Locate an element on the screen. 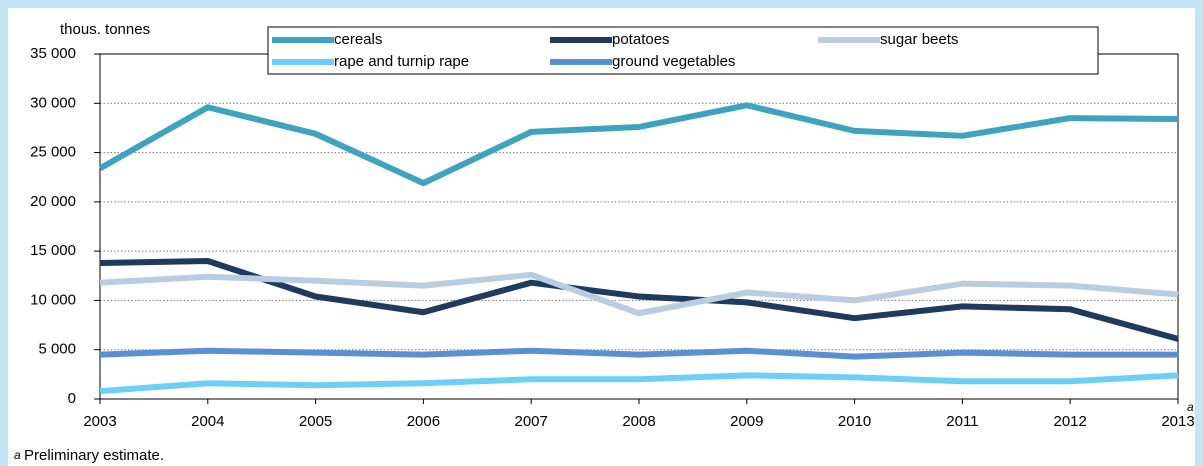 This screenshot has width=1203, height=466. legend-label: potatoes is located at coordinates (641, 39).